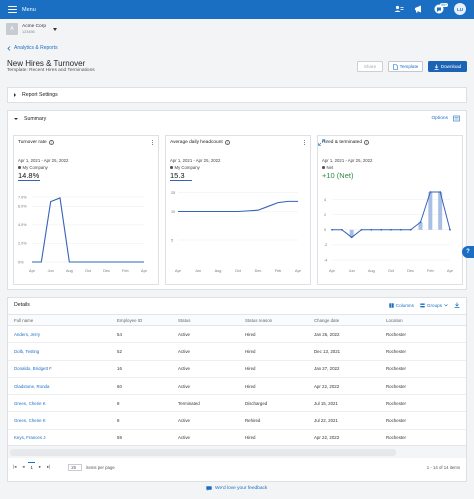 Image resolution: width=474 pixels, height=499 pixels. What do you see at coordinates (323, 167) in the screenshot?
I see `legend-dot-icon` at bounding box center [323, 167].